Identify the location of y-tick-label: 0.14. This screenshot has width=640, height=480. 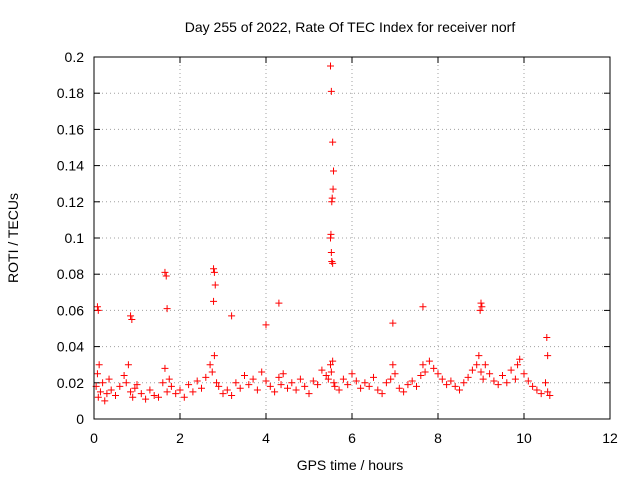
(70, 166).